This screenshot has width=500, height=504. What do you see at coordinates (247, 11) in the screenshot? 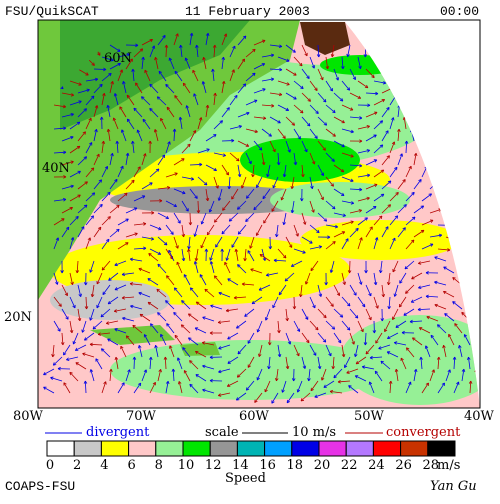
I see `date: 11 February 2003` at bounding box center [247, 11].